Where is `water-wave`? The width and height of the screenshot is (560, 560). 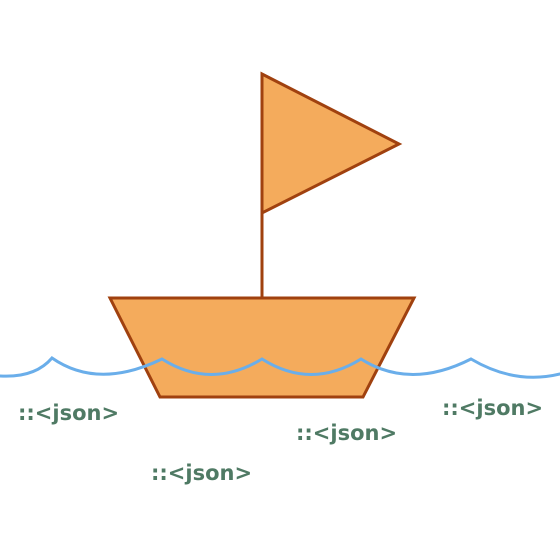 water-wave is located at coordinates (280, 367).